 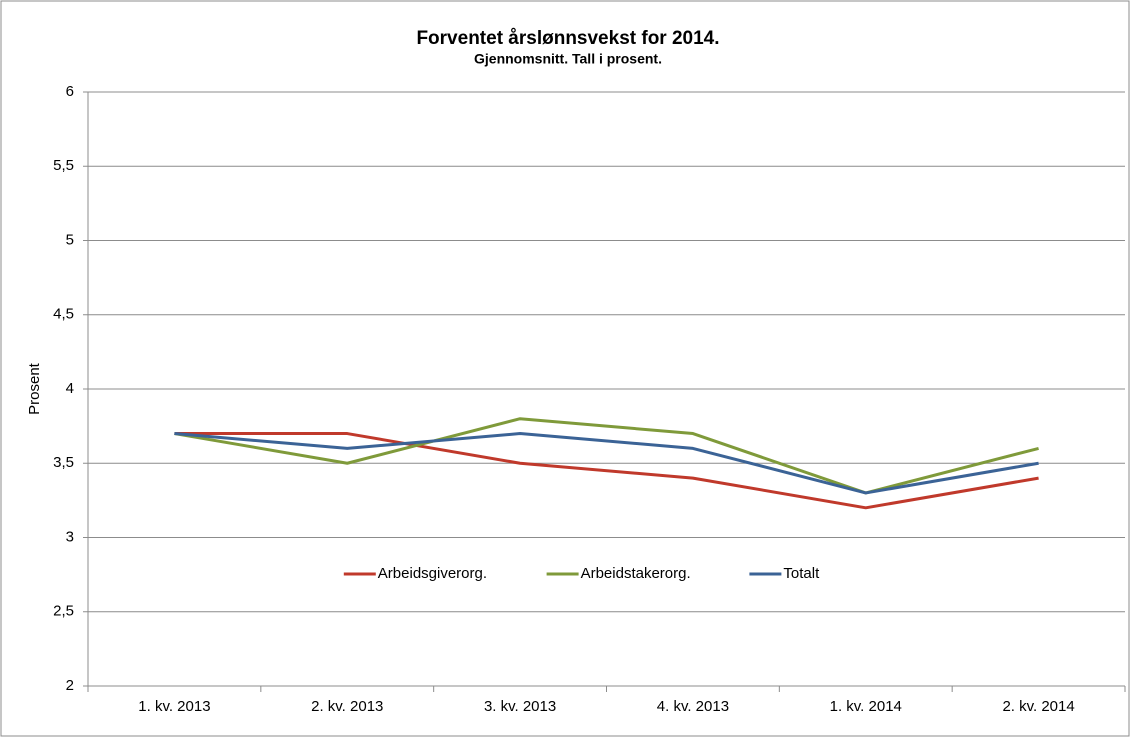 What do you see at coordinates (568, 59) in the screenshot?
I see `chart-subtitle: Gjennomsnitt. Tall i prosent.` at bounding box center [568, 59].